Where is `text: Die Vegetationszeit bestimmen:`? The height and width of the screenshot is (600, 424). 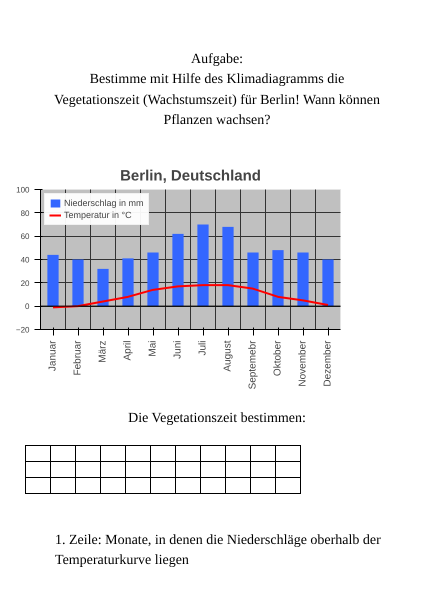
text: Die Vegetationszeit bestimmen: is located at coordinates (217, 419).